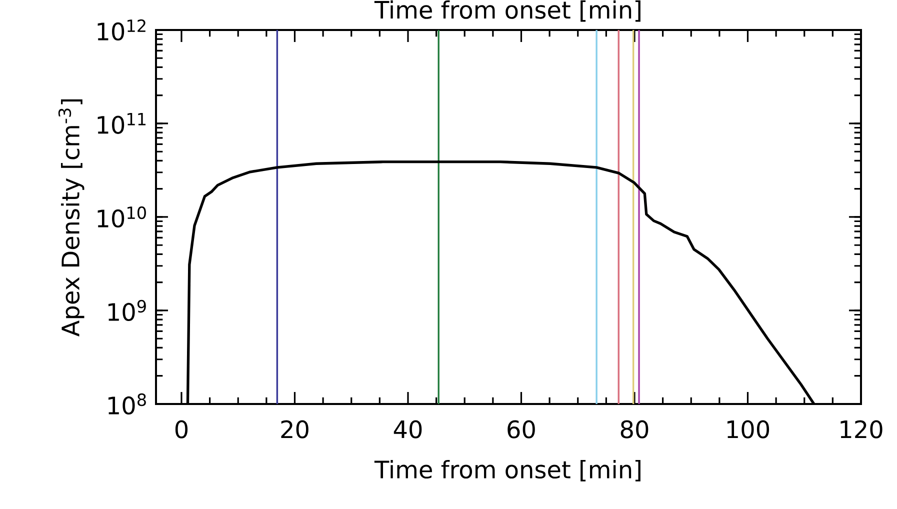 The height and width of the screenshot is (509, 897). I want to click on x2-axis-title: Time from onset [min], so click(507, 11).